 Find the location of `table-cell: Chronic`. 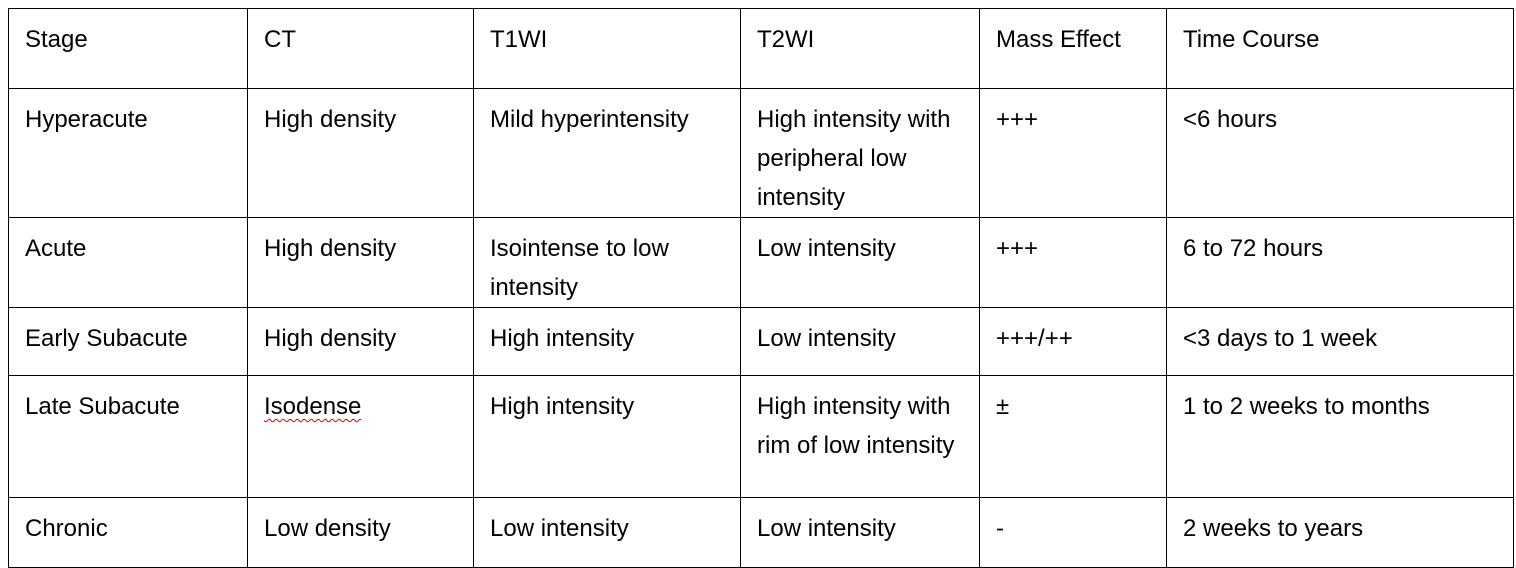

table-cell: Chronic is located at coordinates (128, 532).